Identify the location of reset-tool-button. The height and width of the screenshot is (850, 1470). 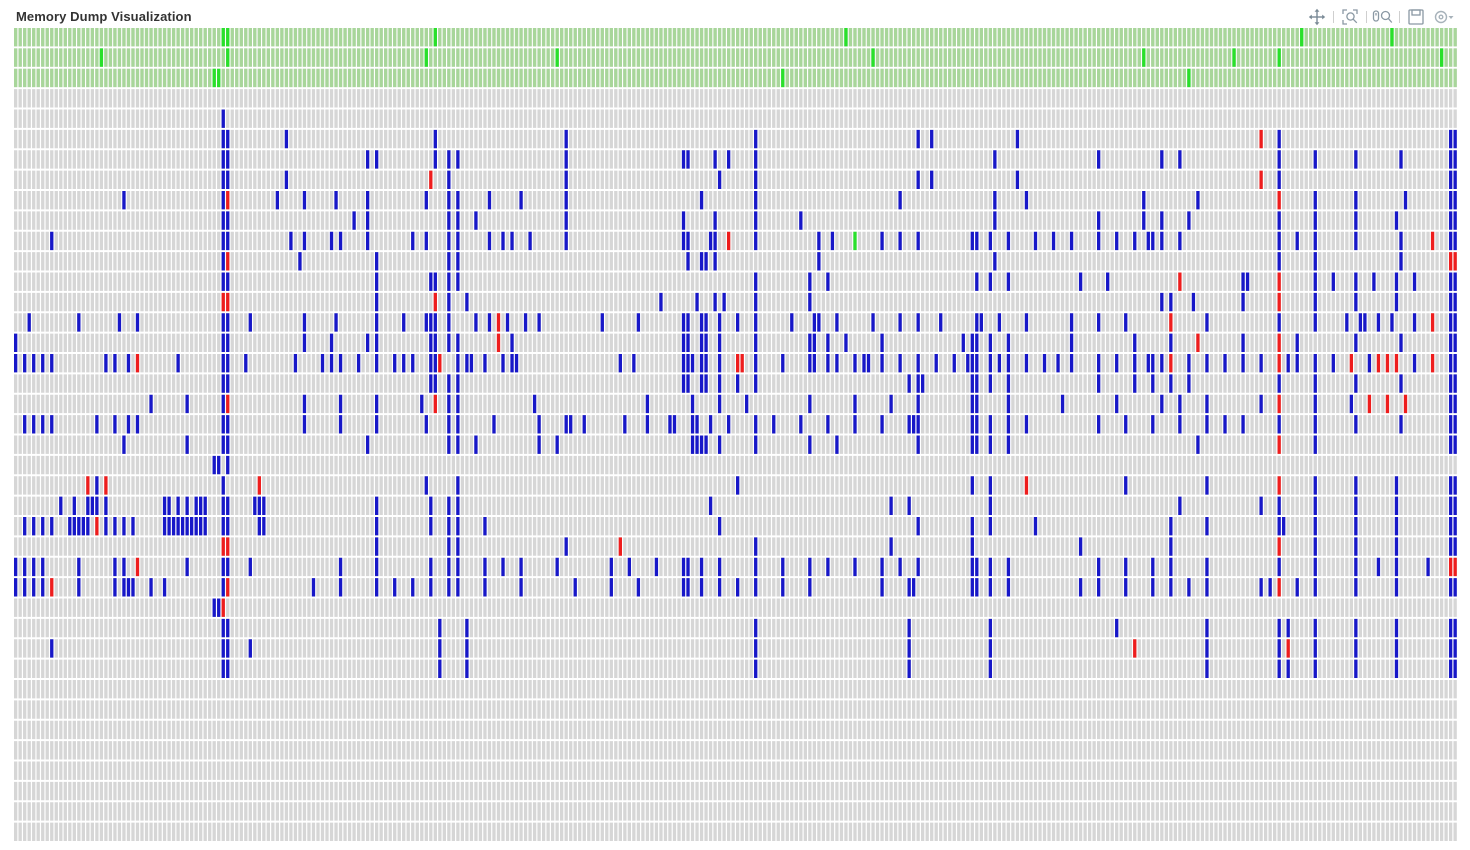
(1444, 17).